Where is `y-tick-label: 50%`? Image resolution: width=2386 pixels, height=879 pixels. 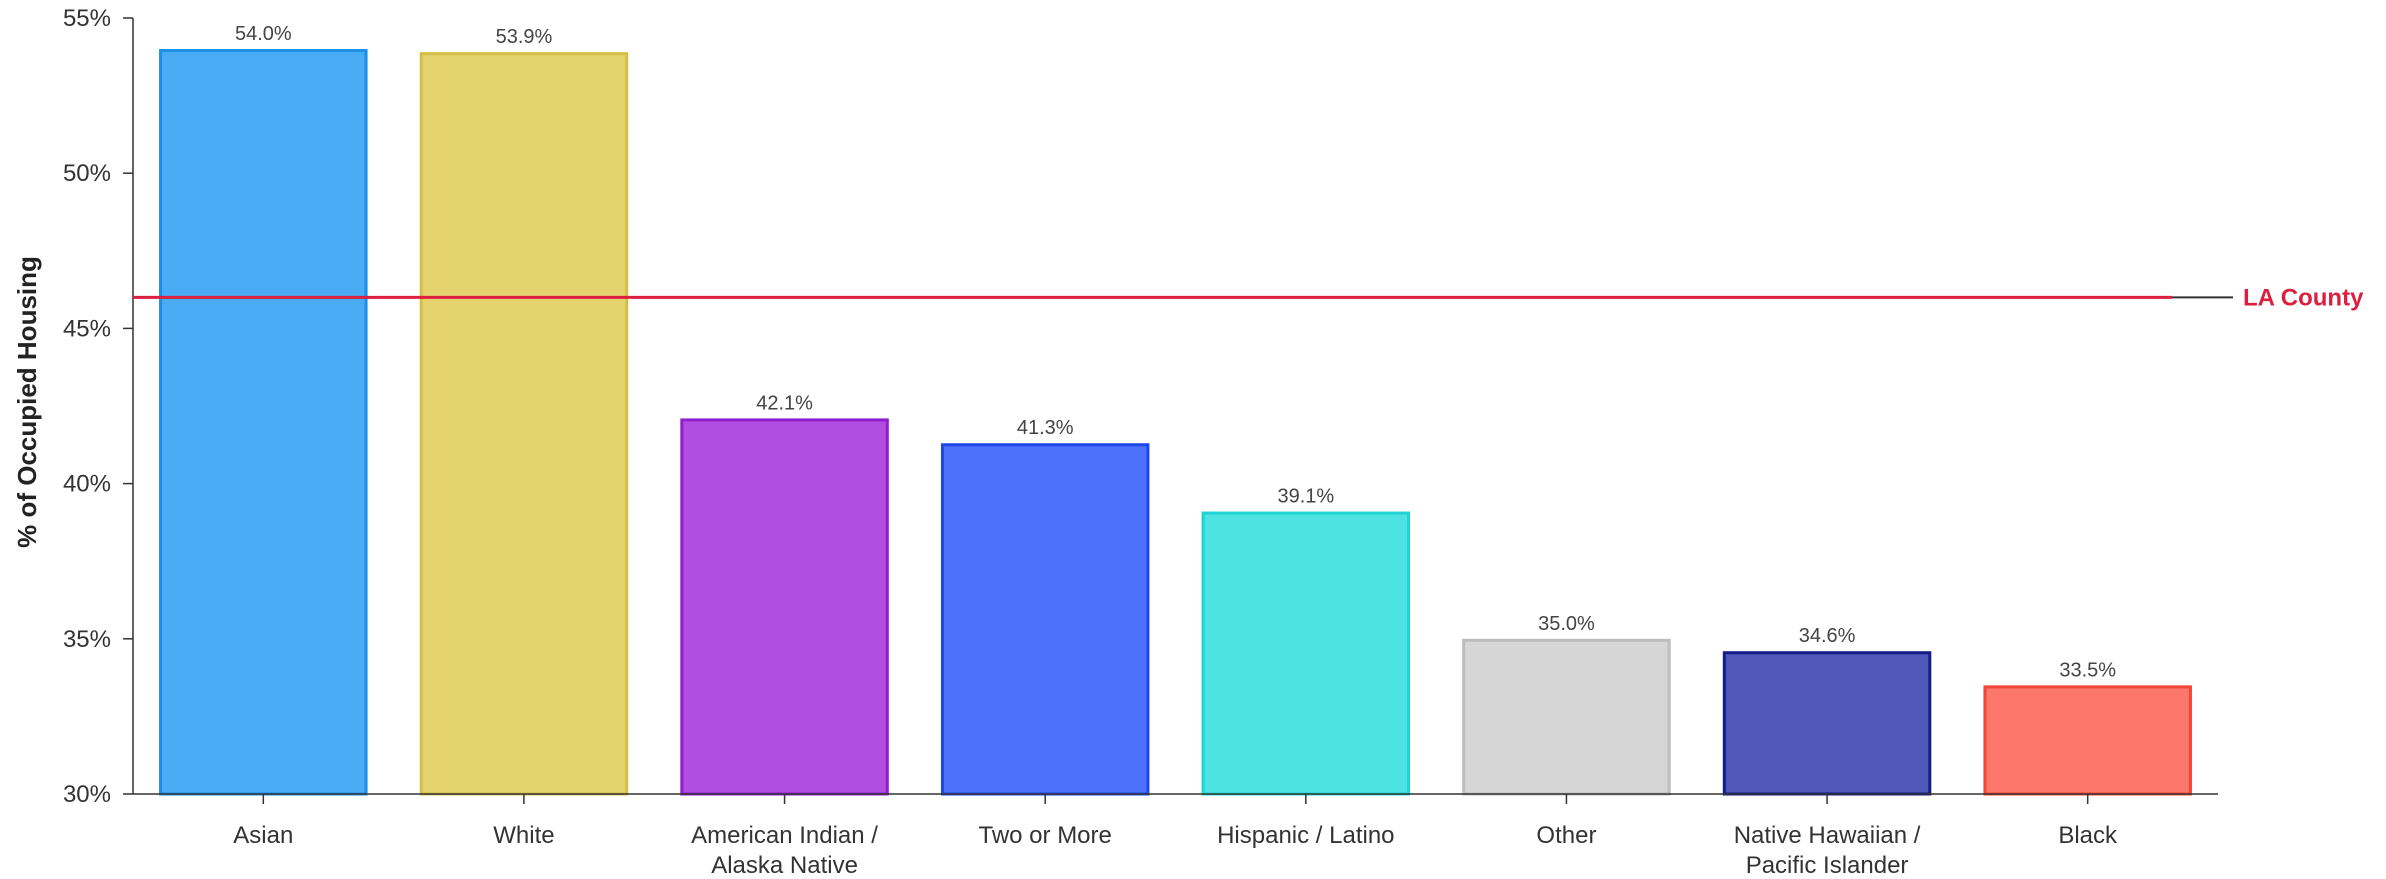 y-tick-label: 50% is located at coordinates (87, 173).